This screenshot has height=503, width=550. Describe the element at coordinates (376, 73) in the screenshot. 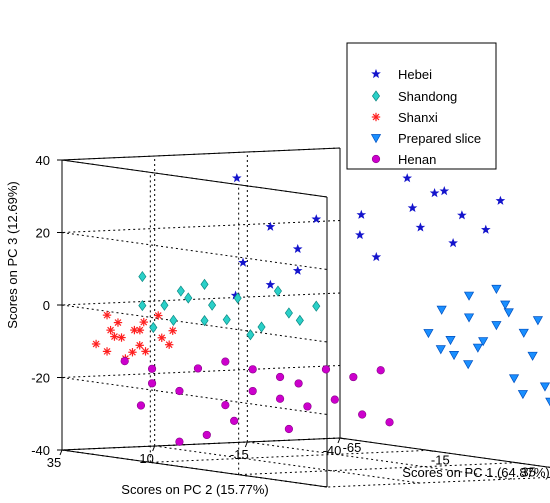

I see `legend-marker-hebei` at that location.